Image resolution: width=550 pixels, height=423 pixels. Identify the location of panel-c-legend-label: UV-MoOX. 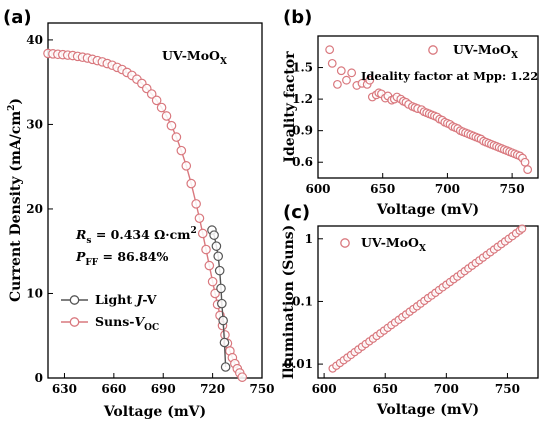
(393, 244).